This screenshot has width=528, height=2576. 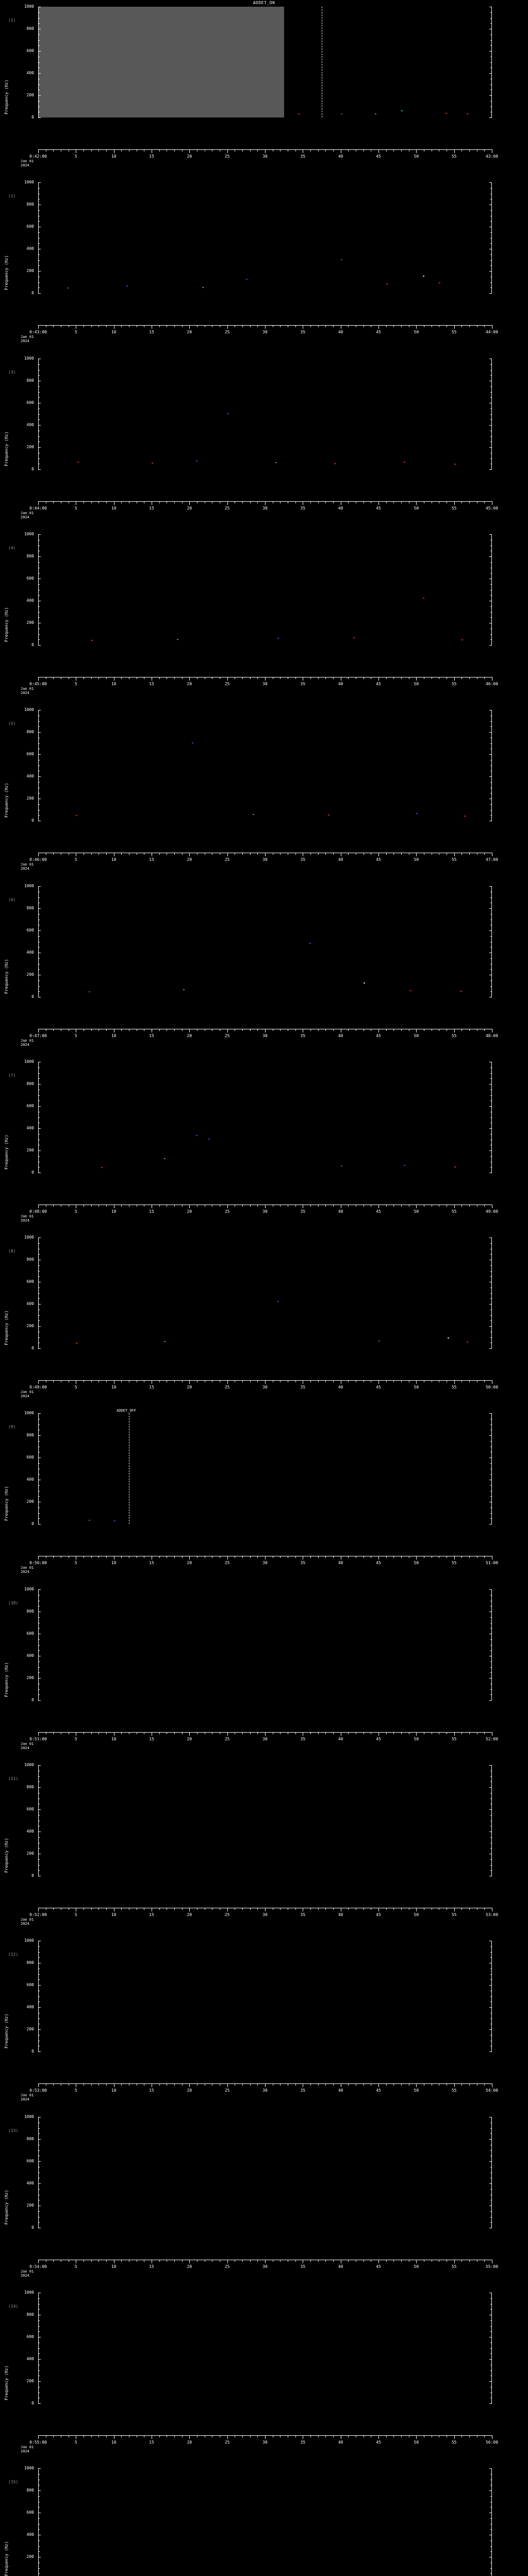 I want to click on y-tick-label: 800, so click(x=30, y=204).